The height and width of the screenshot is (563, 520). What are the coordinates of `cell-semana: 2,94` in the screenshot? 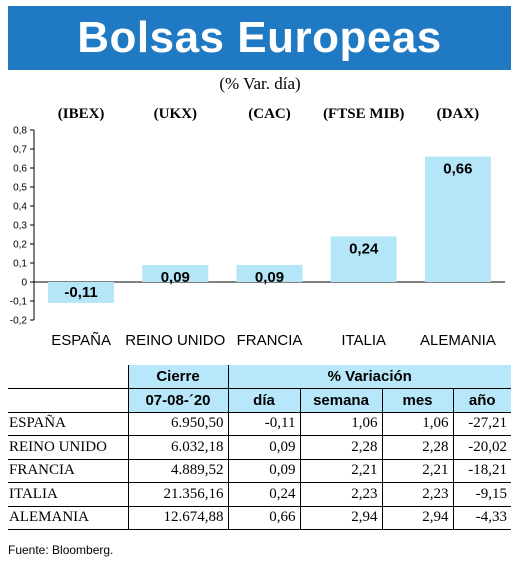 It's located at (341, 518).